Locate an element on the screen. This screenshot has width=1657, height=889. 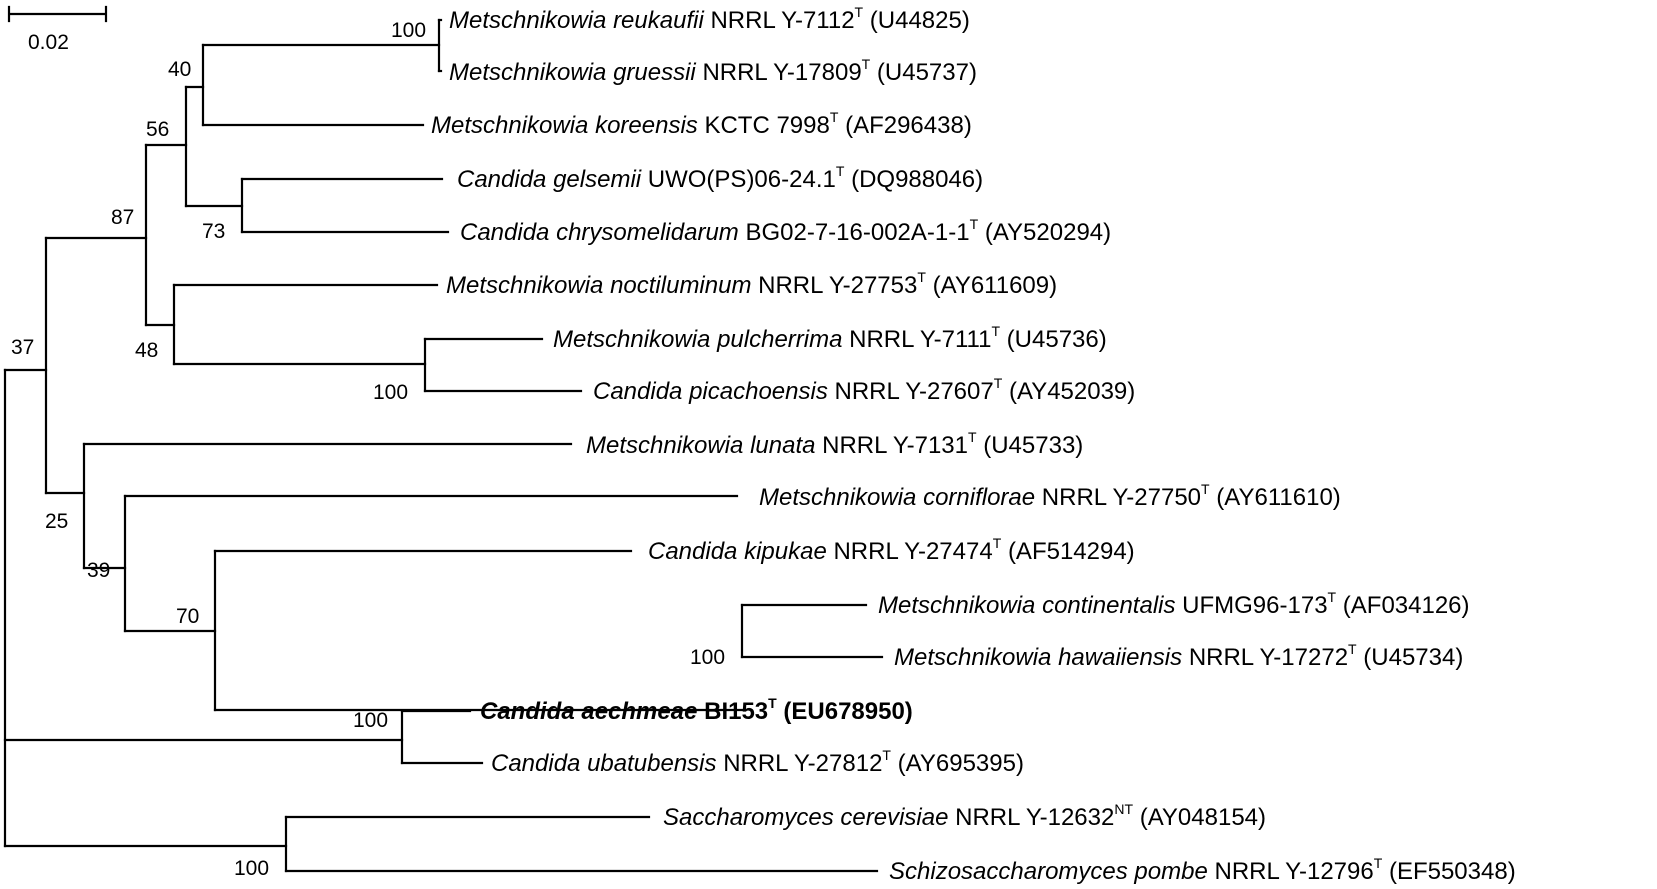
scale-bar: 0.02 is located at coordinates (57, 29).